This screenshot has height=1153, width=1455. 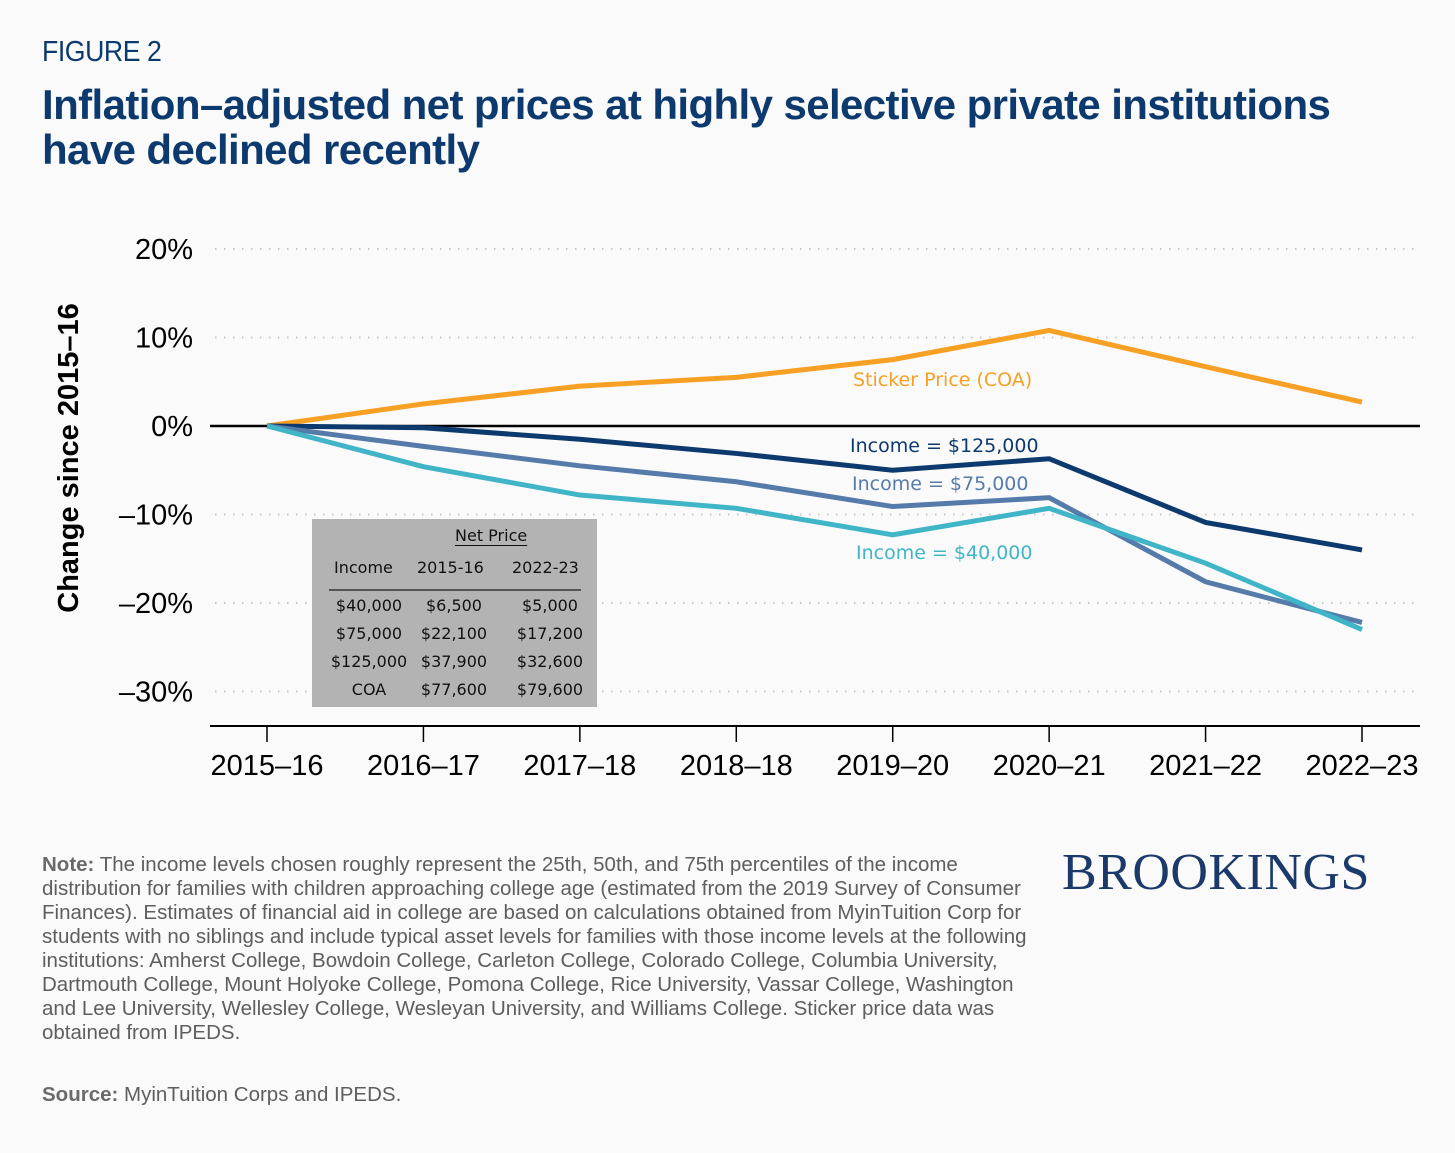 What do you see at coordinates (369, 605) in the screenshot?
I see `table-cell: $40,000` at bounding box center [369, 605].